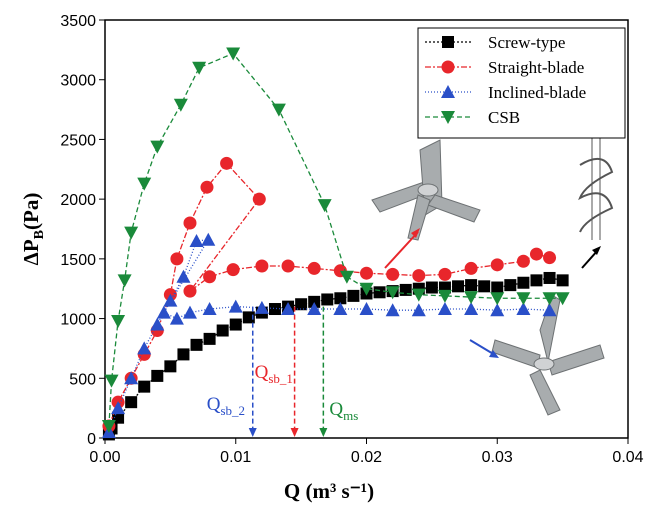  I want to click on x-tick-label: 0.00, so click(104, 457).